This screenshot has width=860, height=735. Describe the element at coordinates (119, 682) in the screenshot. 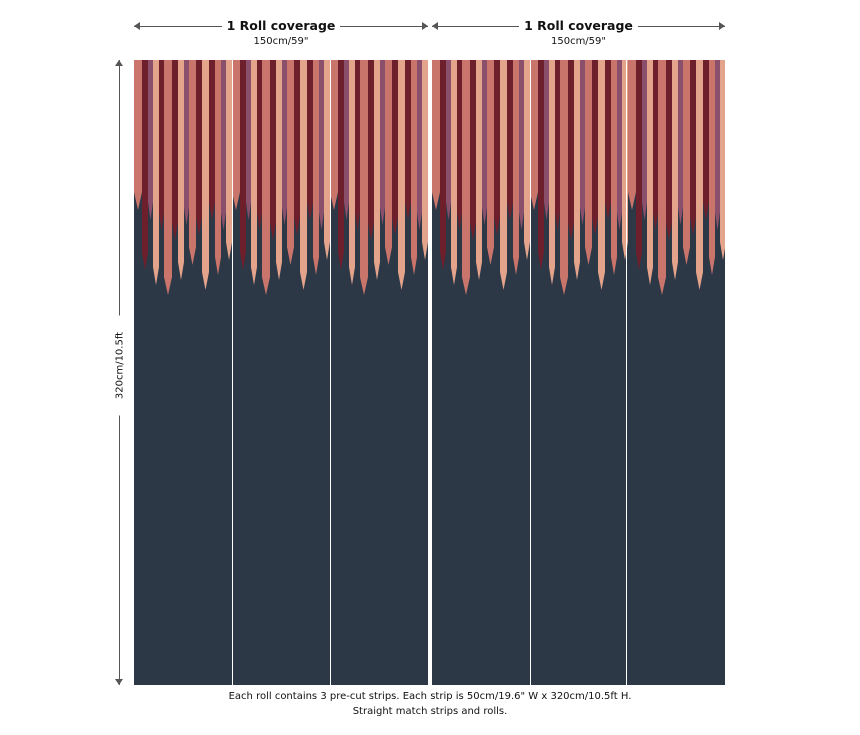

I see `arrow-down-icon` at that location.